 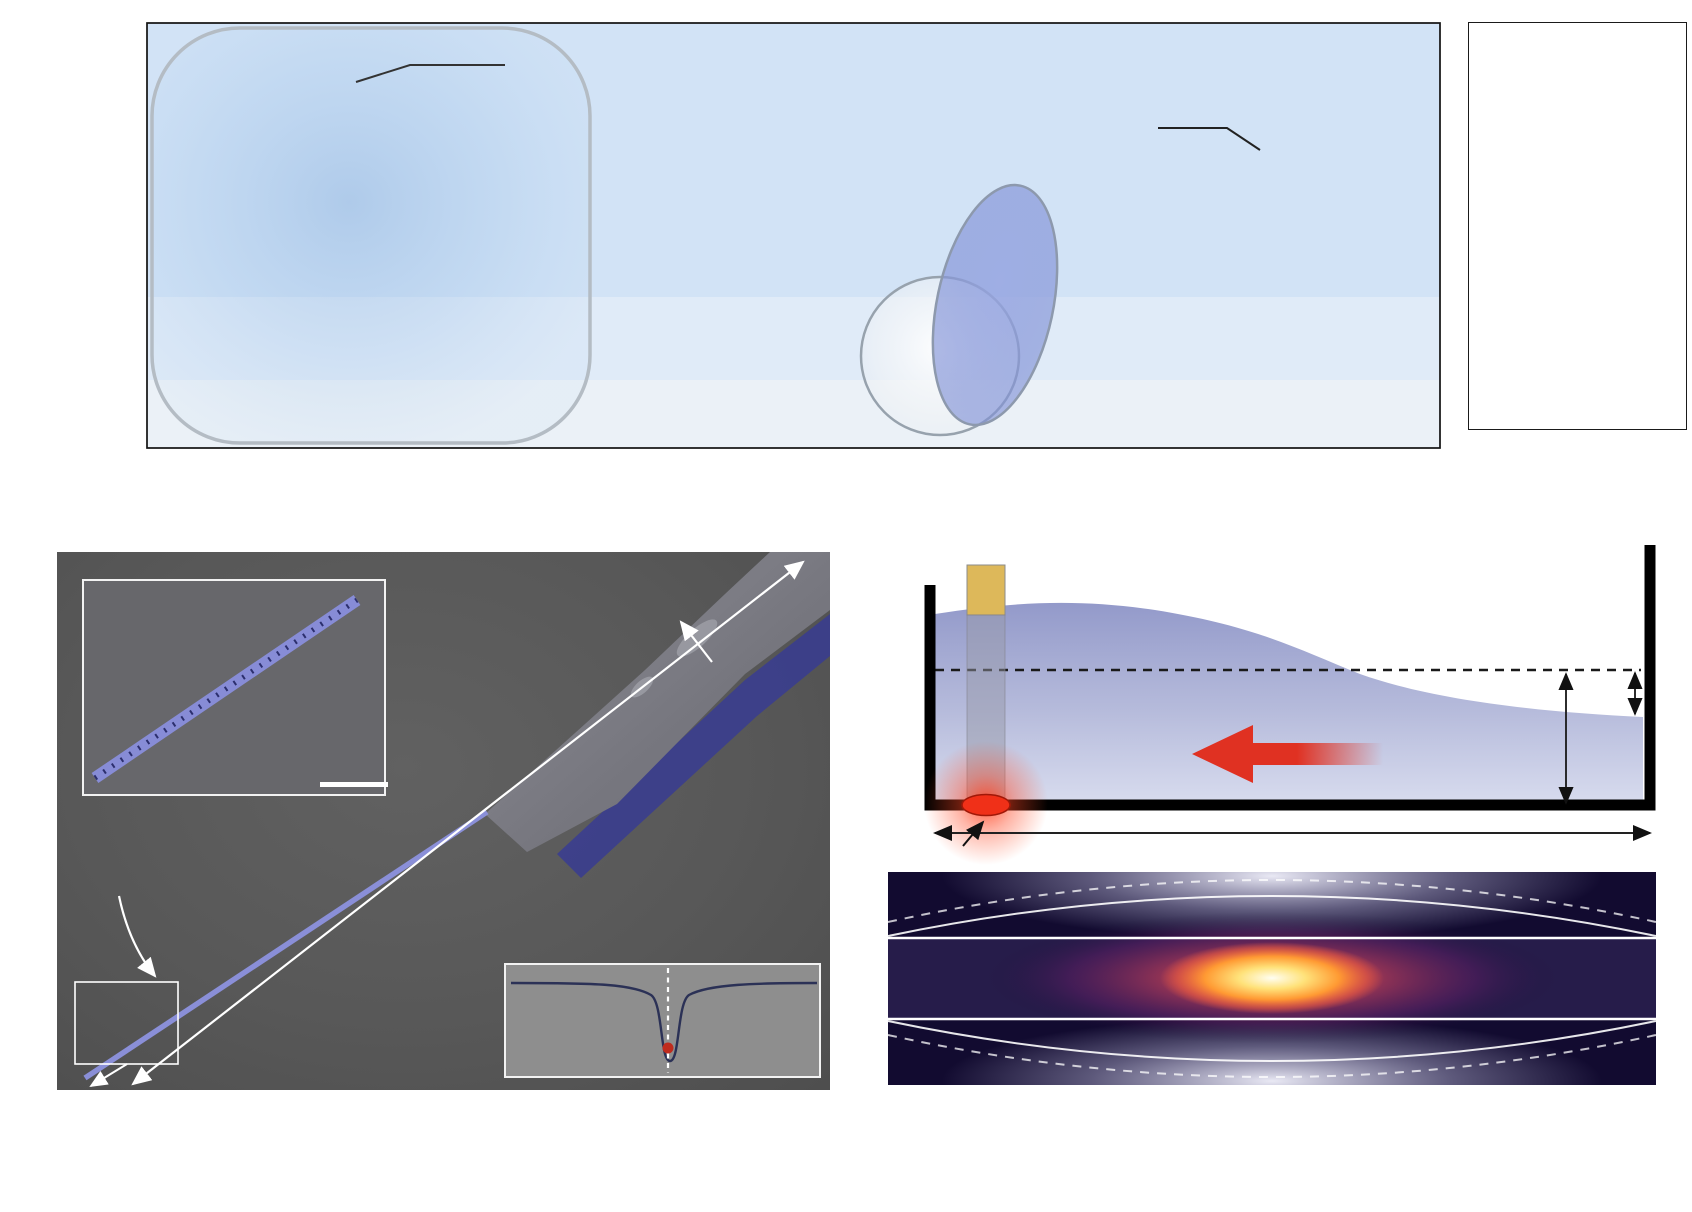 I want to click on chart-legend, so click(x=1577, y=226).